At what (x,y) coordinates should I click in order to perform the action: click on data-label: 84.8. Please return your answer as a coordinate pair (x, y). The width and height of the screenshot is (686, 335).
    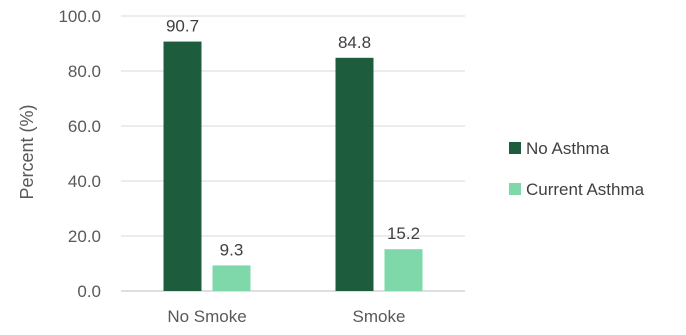
    Looking at the image, I should click on (354, 42).